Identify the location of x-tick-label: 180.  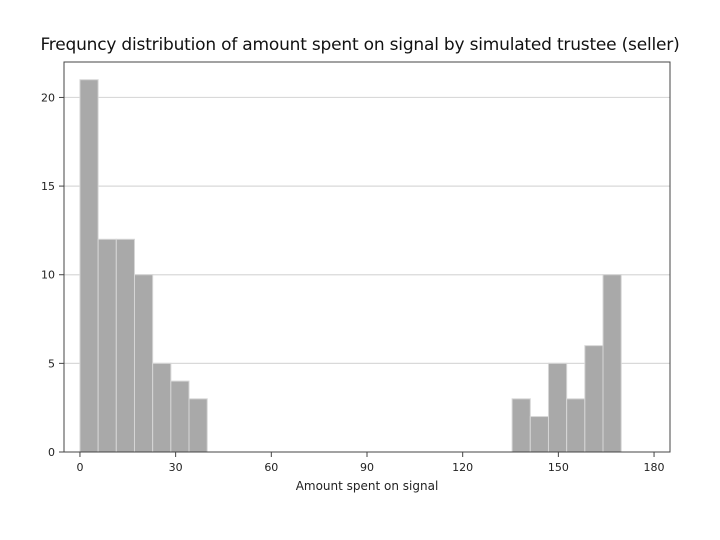
(654, 467).